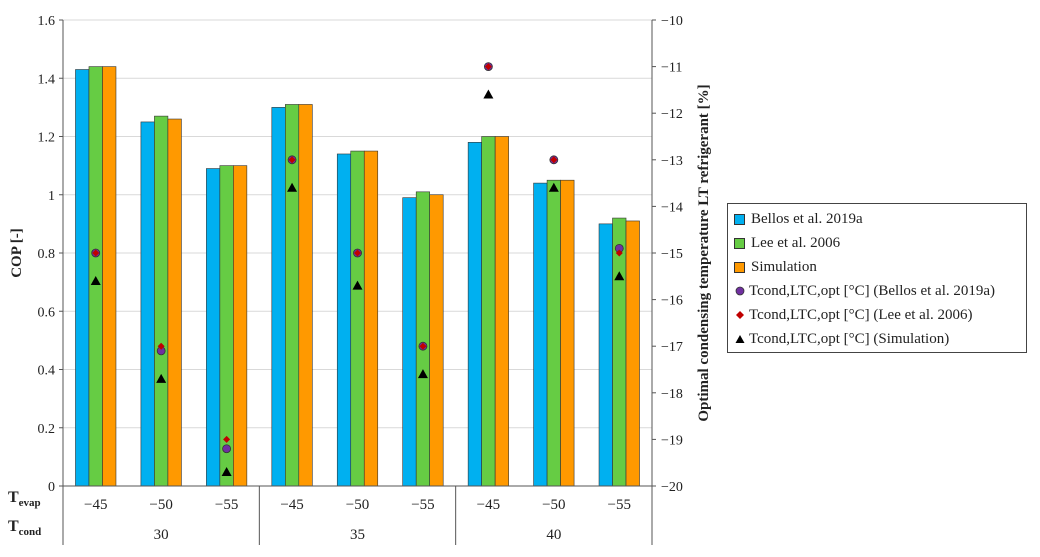 Image resolution: width=1040 pixels, height=557 pixels. I want to click on legend-label-marker-simulation: Tcond,LTC,opt [°C] (Simulation), so click(849, 338).